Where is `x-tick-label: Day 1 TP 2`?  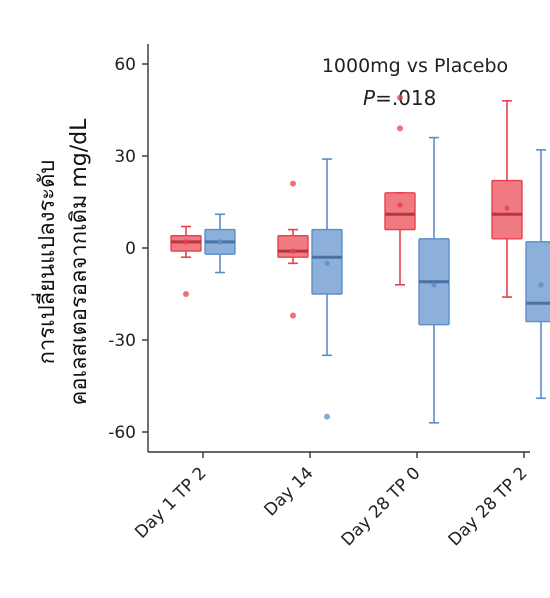
x-tick-label: Day 1 TP 2 is located at coordinates (170, 502).